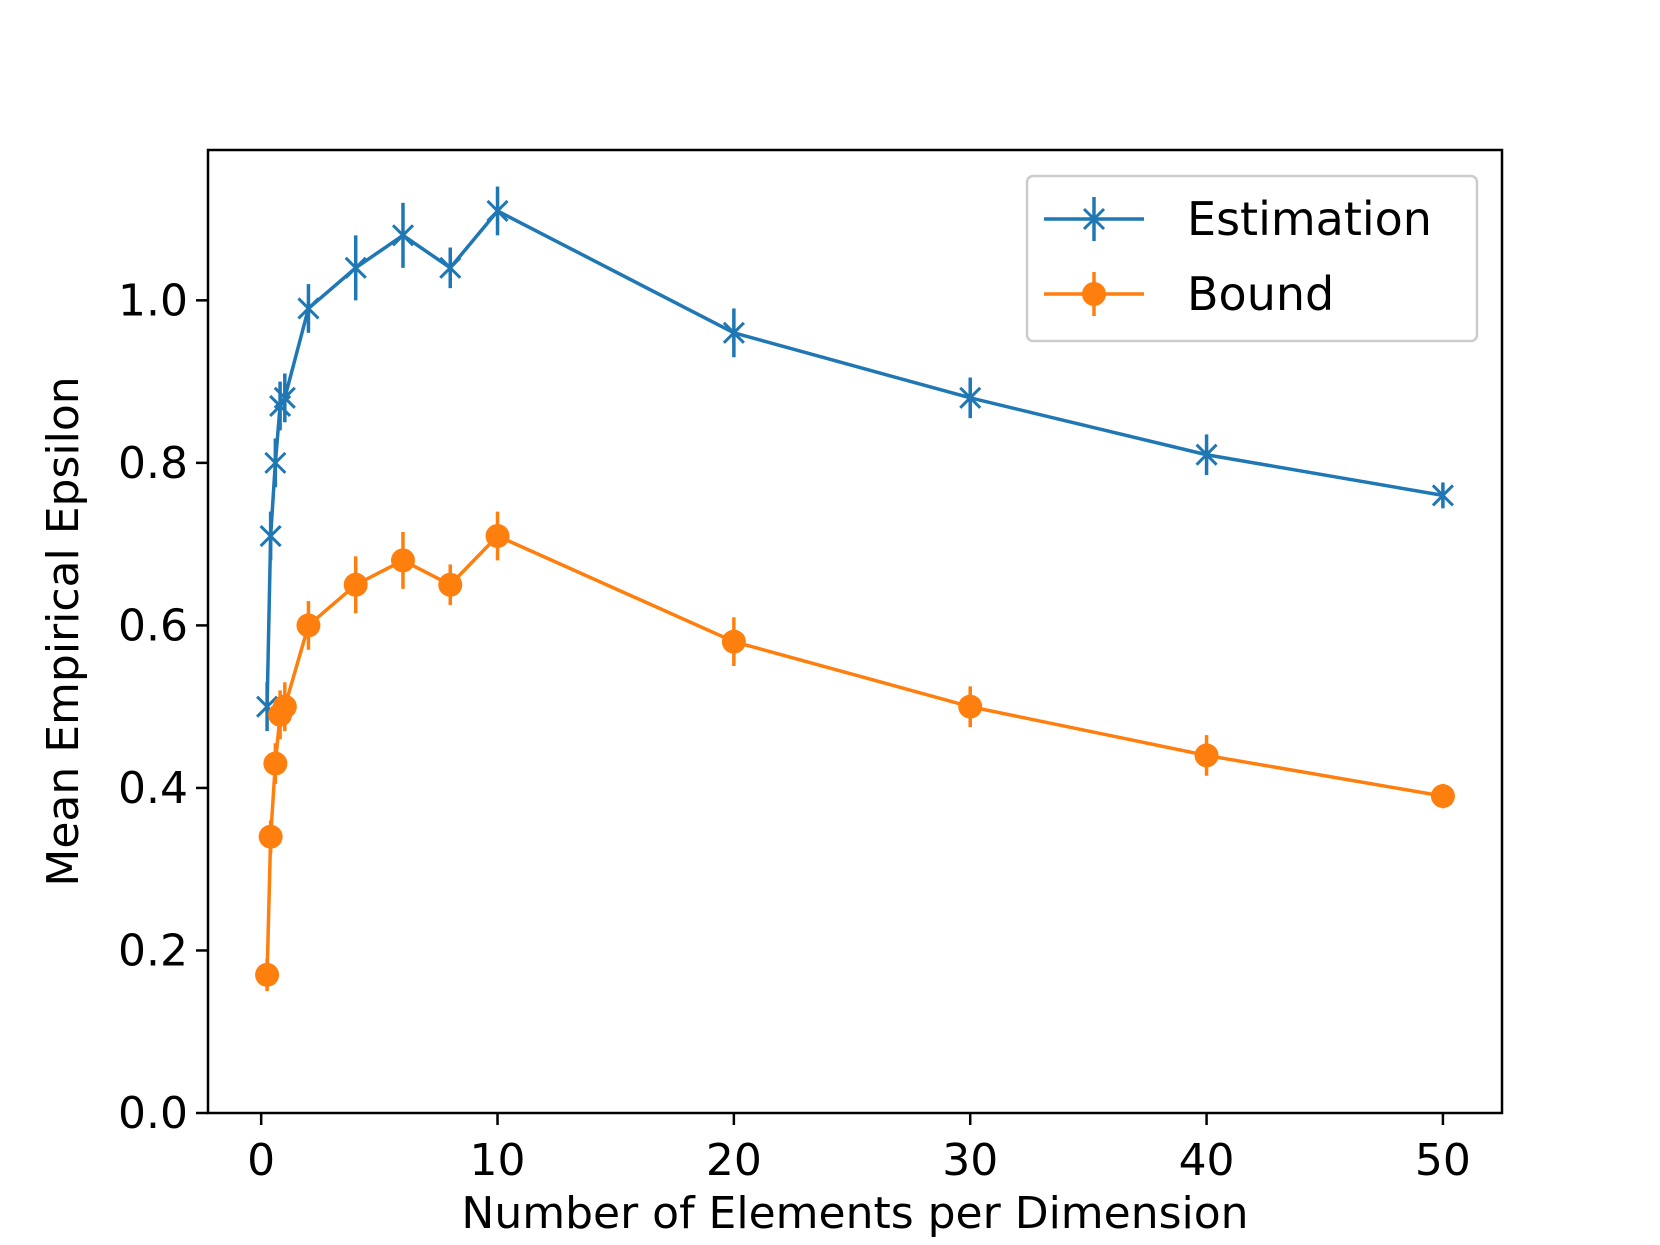 This screenshot has width=1660, height=1245. I want to click on x-tick-label: 20, so click(734, 1160).